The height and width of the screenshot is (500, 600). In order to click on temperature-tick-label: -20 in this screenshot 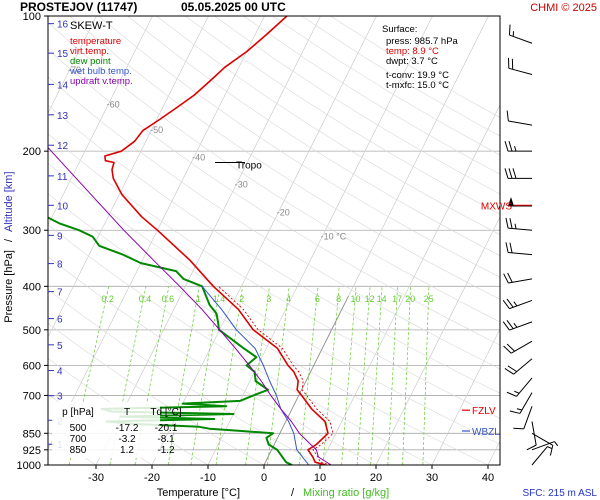, I will do `click(152, 478)`.